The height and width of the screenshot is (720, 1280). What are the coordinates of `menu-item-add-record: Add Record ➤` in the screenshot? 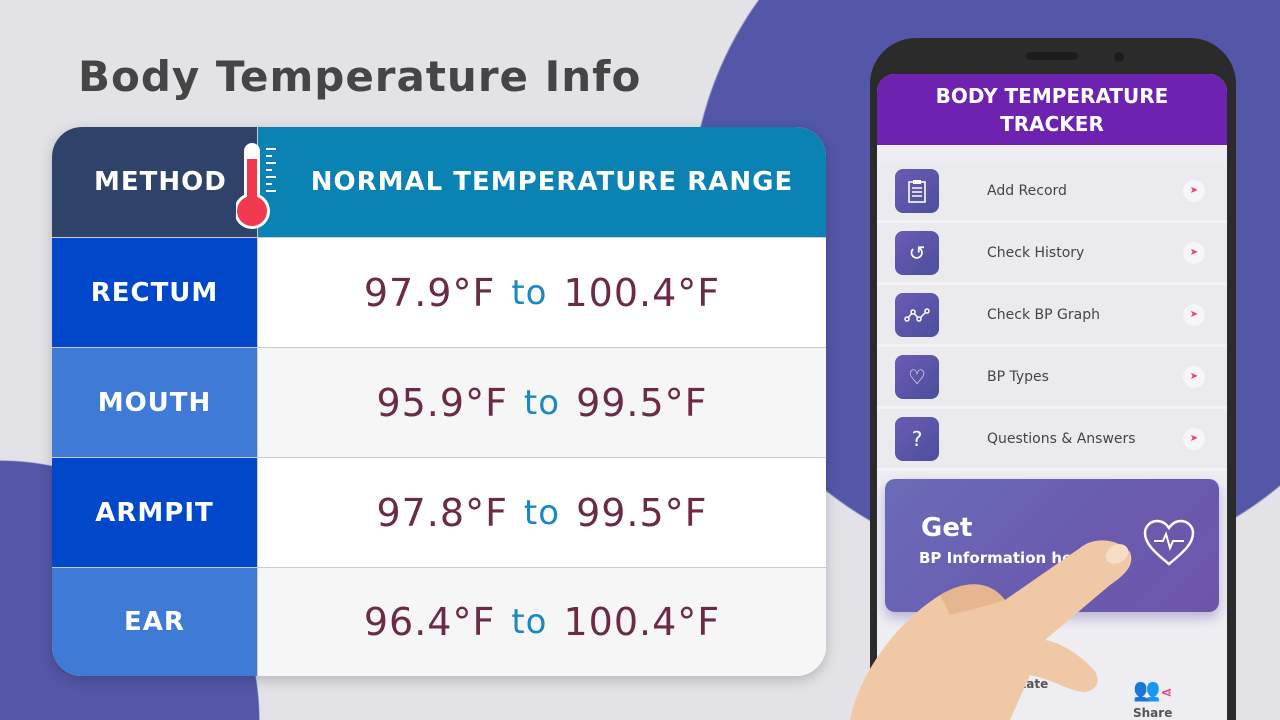 It's located at (1052, 192).